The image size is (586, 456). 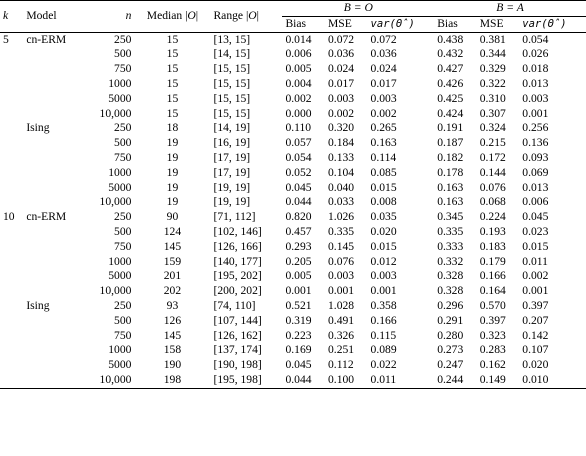 What do you see at coordinates (450, 335) in the screenshot?
I see `cell-bias-a: 0.280` at bounding box center [450, 335].